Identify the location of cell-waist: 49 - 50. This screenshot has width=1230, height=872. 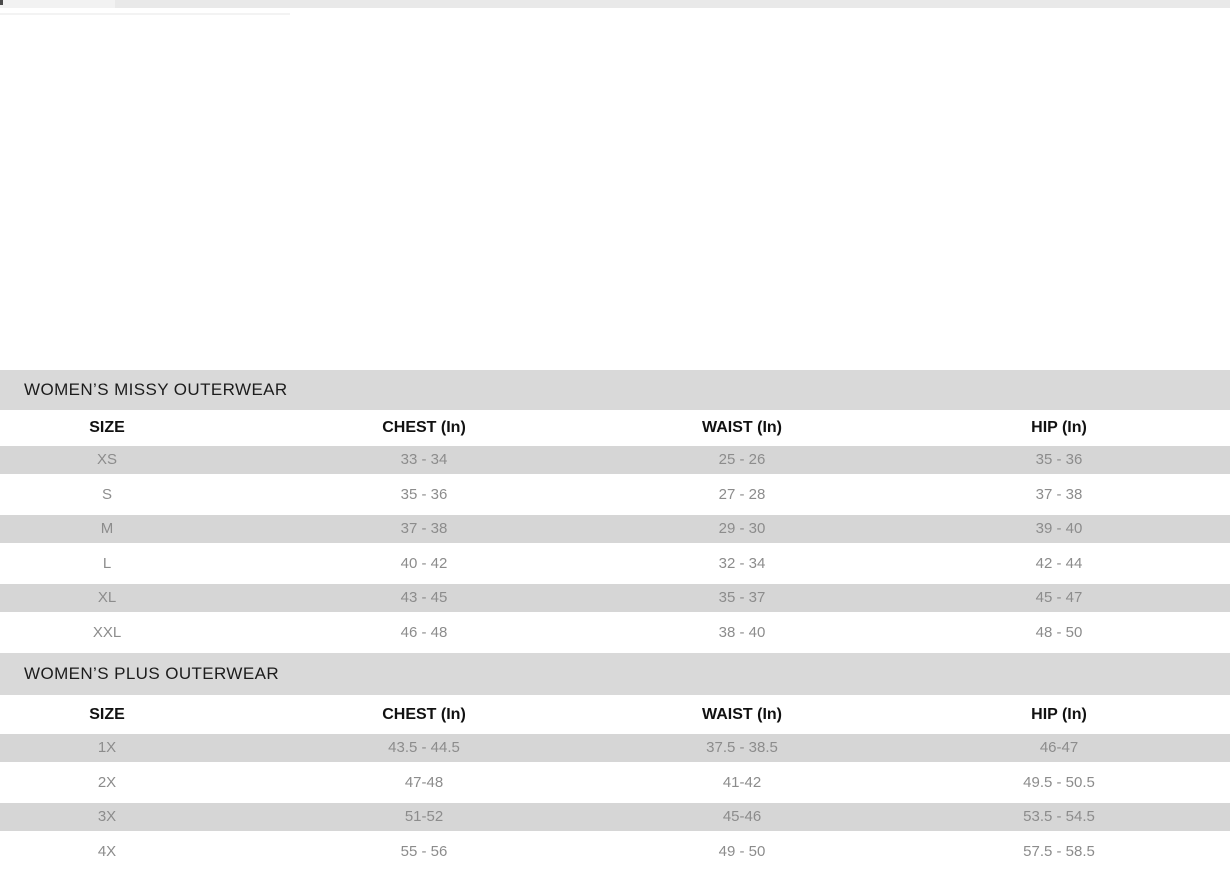
(742, 855).